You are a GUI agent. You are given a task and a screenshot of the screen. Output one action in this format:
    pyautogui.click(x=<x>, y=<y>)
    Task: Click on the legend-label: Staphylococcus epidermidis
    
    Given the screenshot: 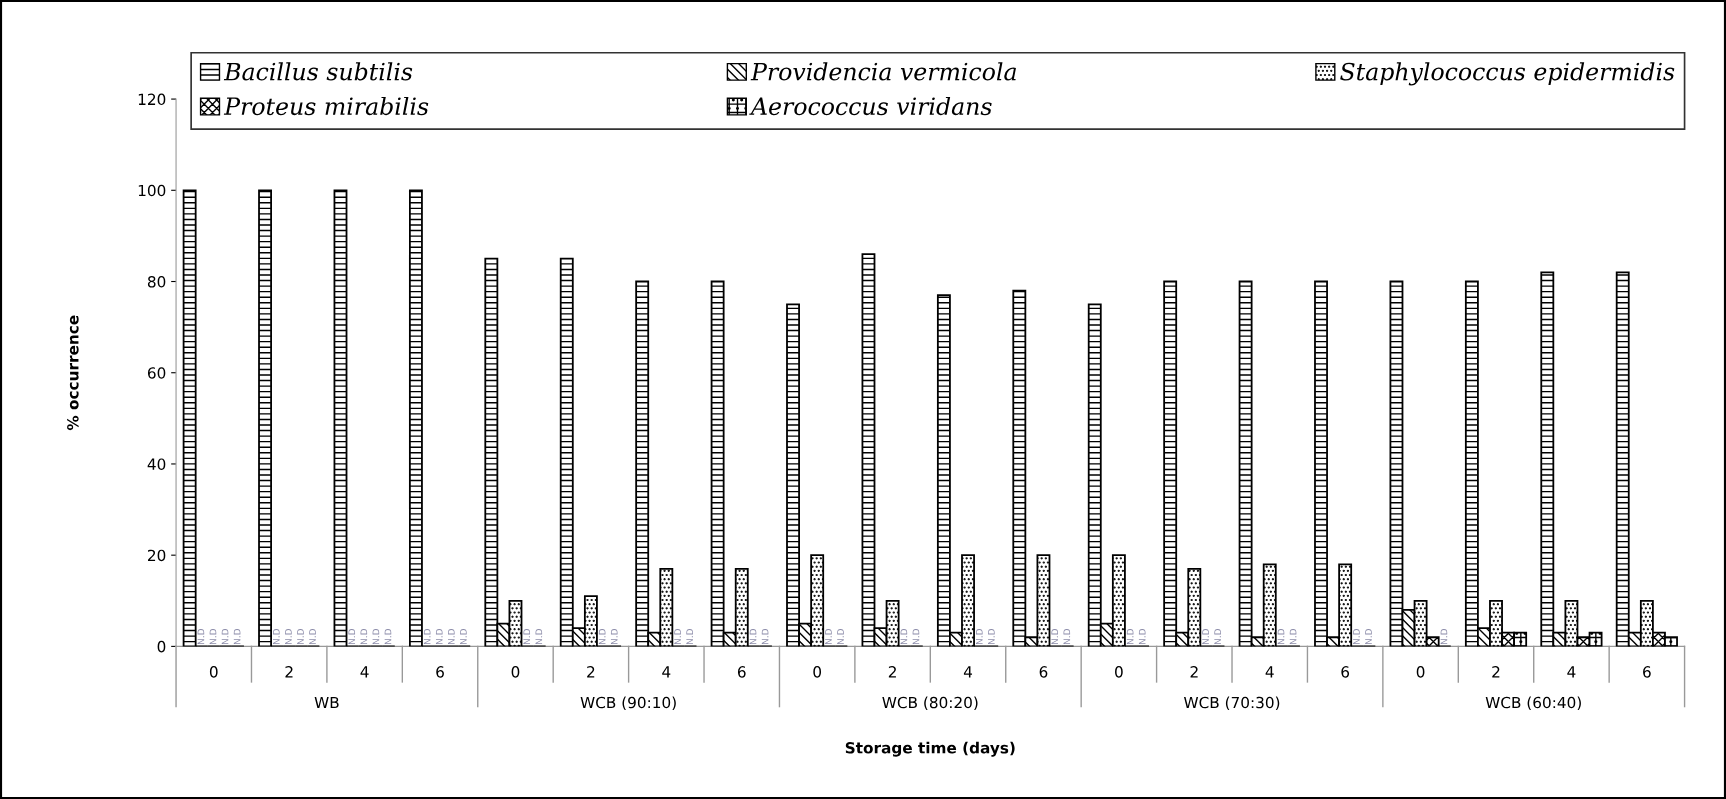 What is the action you would take?
    pyautogui.click(x=1507, y=74)
    